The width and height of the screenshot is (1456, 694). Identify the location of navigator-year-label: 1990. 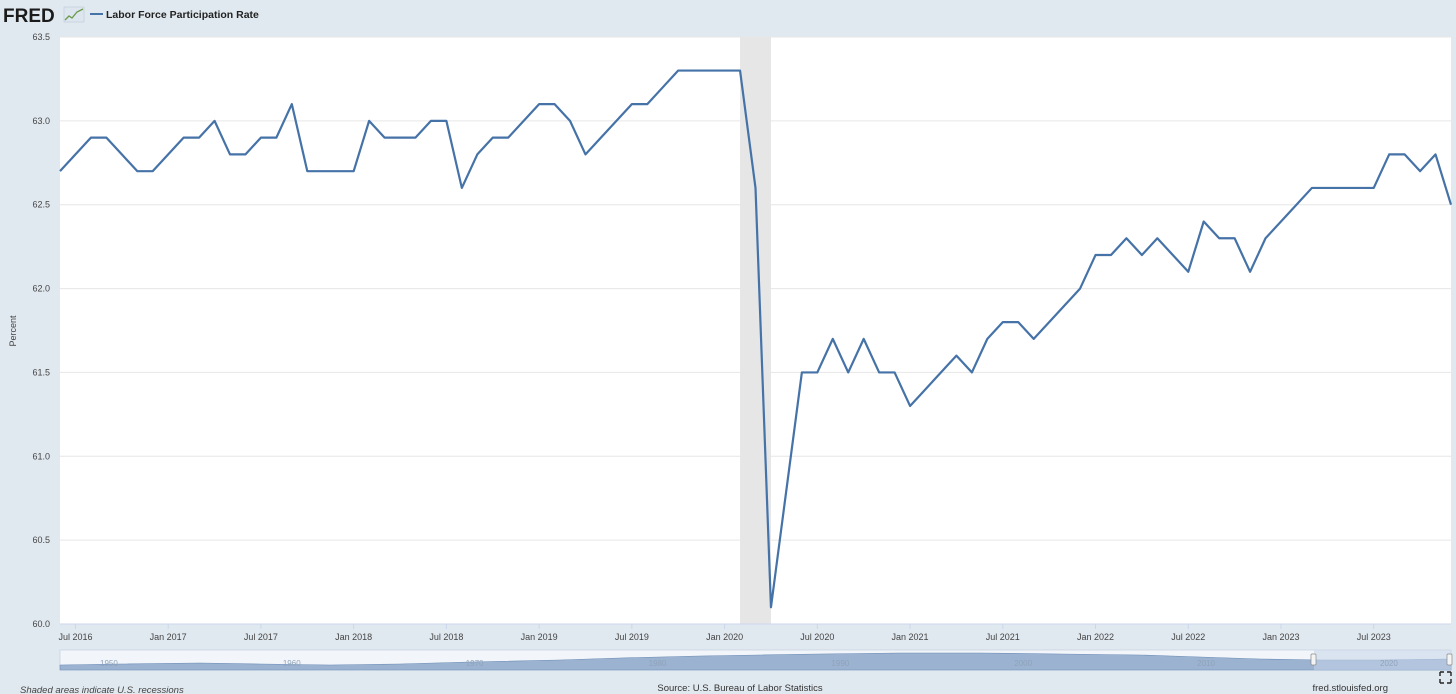
(840, 663).